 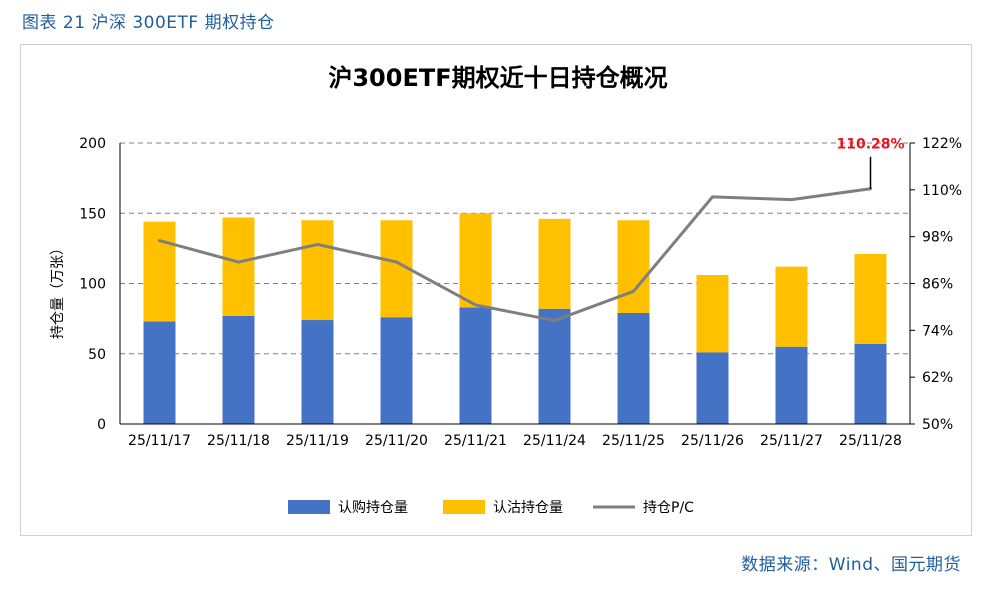 I want to click on x-tick-25/11/17: 25/11/17, so click(x=159, y=441).